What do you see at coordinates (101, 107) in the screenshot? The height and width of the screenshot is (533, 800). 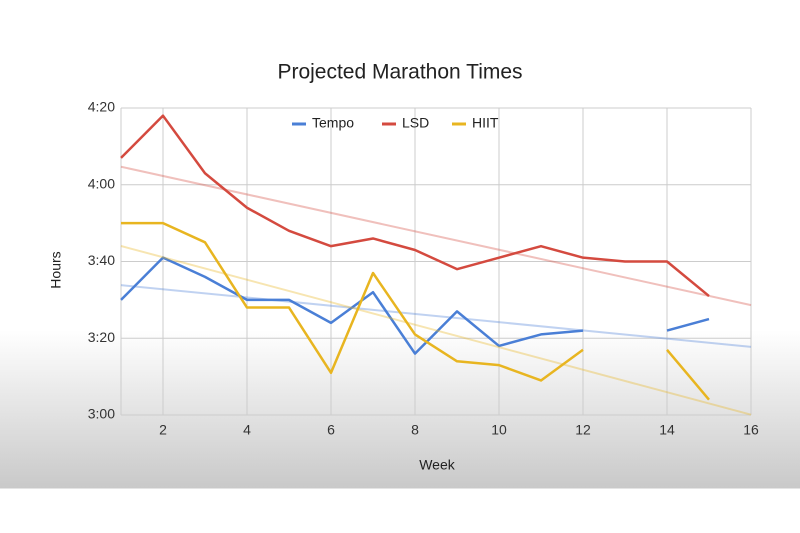 I see `y-tick-label: 4:20` at bounding box center [101, 107].